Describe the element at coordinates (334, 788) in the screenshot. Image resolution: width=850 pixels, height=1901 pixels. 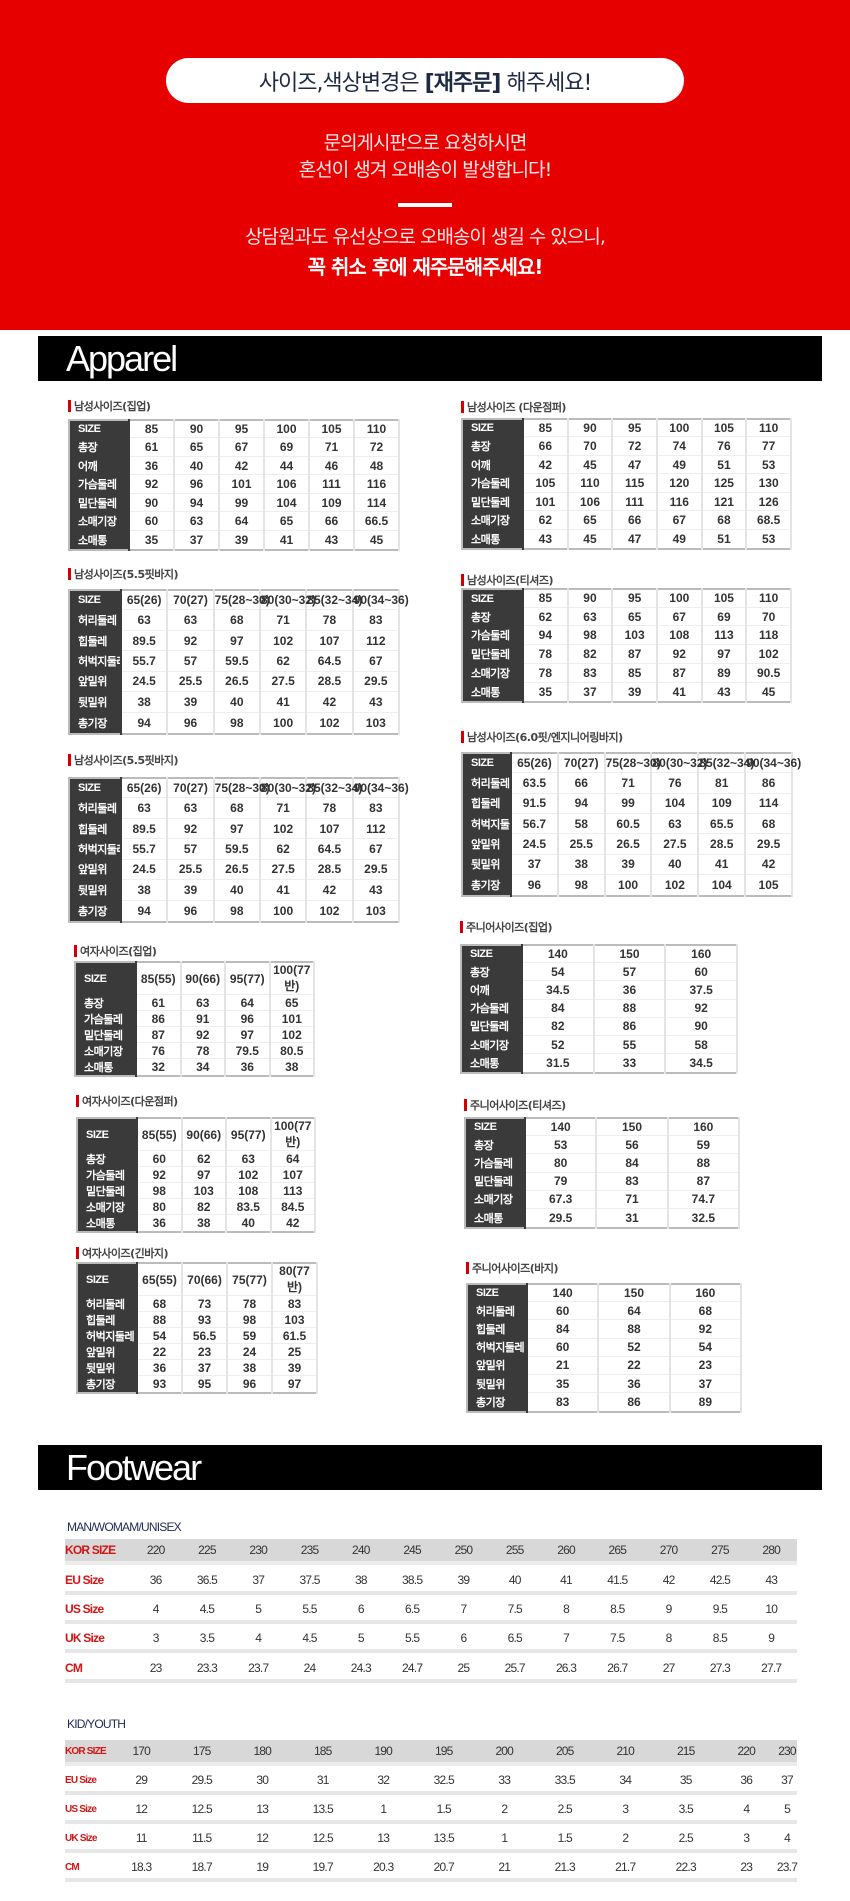
I see `size-label: 85(32~34)` at that location.